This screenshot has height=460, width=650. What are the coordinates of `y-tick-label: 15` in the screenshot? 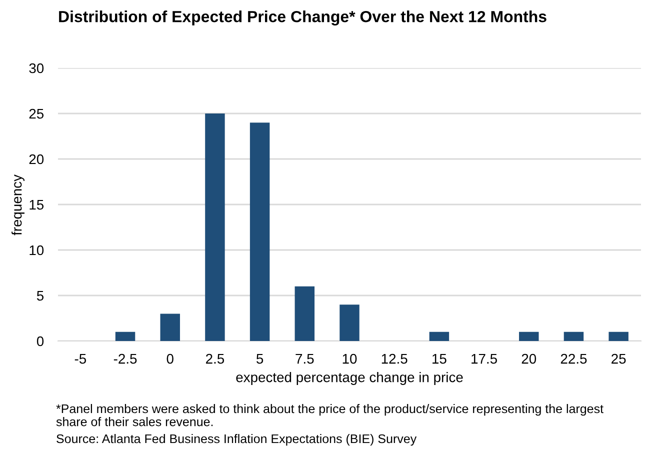 It's located at (37, 205).